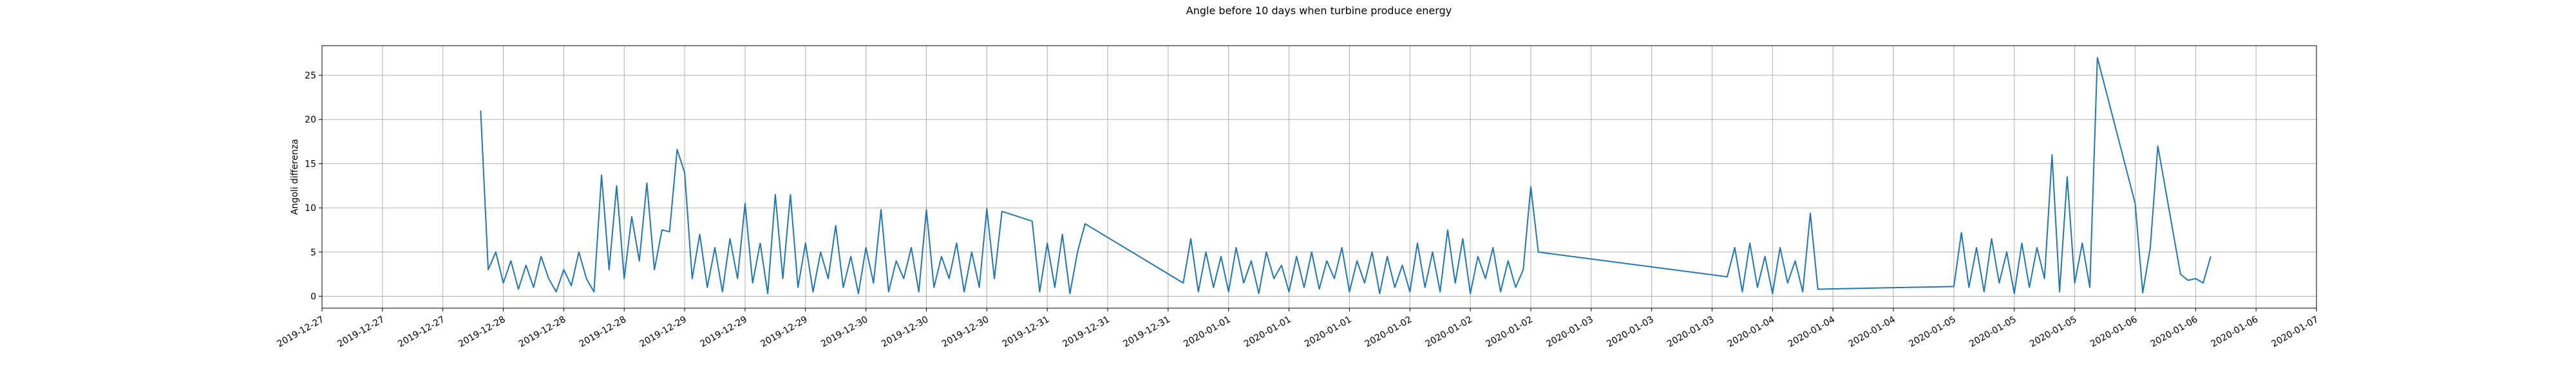 The image size is (2576, 386). Describe the element at coordinates (310, 76) in the screenshot. I see `y-tick-label: 25` at that location.